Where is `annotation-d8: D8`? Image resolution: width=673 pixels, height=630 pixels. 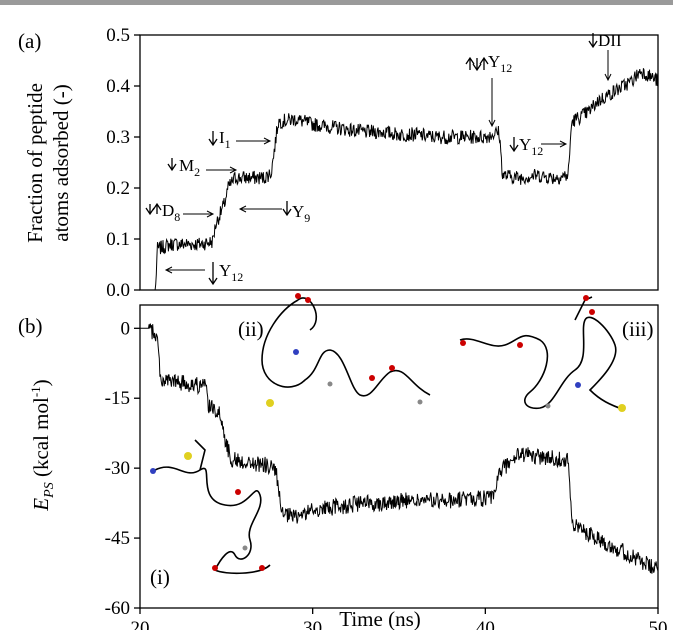
annotation-d8: D8 is located at coordinates (180, 212).